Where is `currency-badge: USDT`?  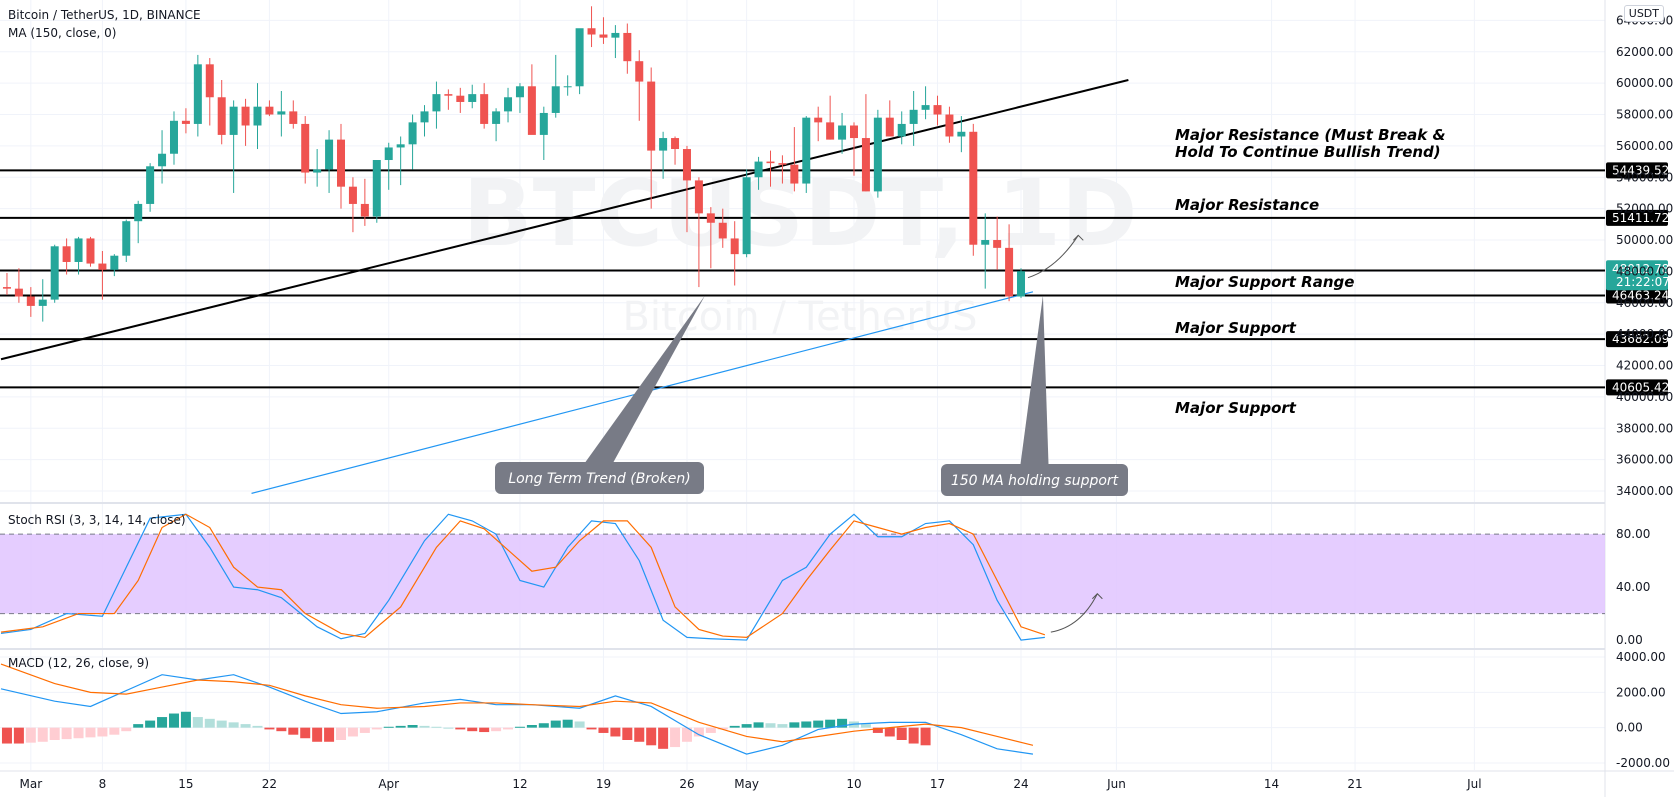
currency-badge: USDT is located at coordinates (1643, 13).